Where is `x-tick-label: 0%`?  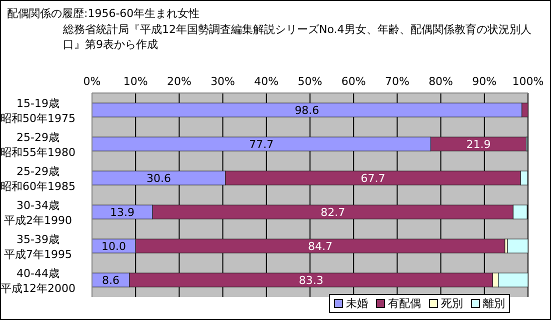
x-tick-label: 0% is located at coordinates (92, 81).